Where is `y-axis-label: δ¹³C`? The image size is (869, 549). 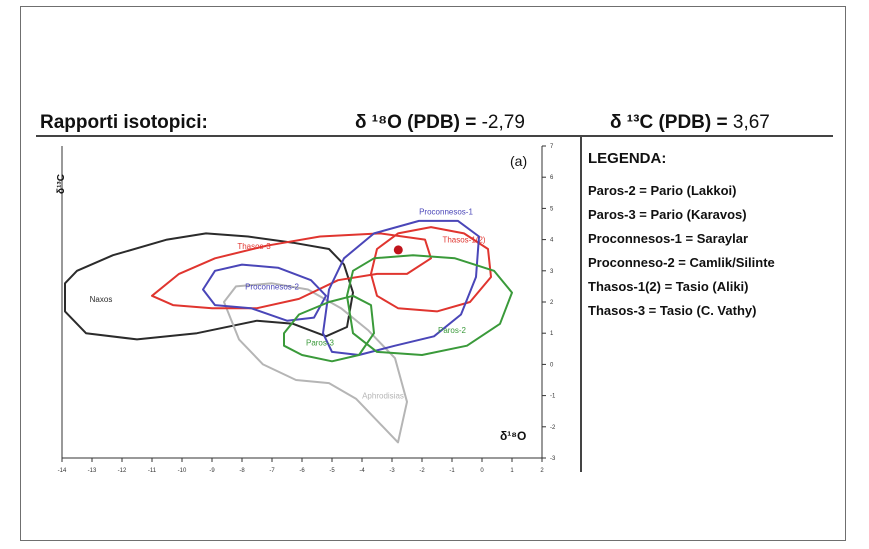 y-axis-label: δ¹³C is located at coordinates (61, 184).